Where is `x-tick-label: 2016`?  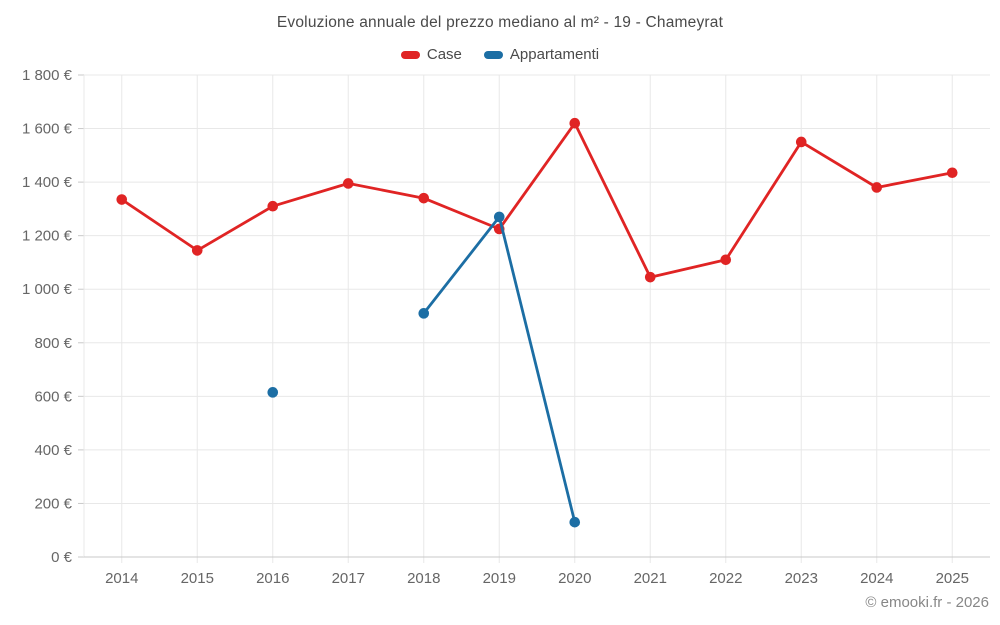
x-tick-label: 2016 is located at coordinates (272, 578).